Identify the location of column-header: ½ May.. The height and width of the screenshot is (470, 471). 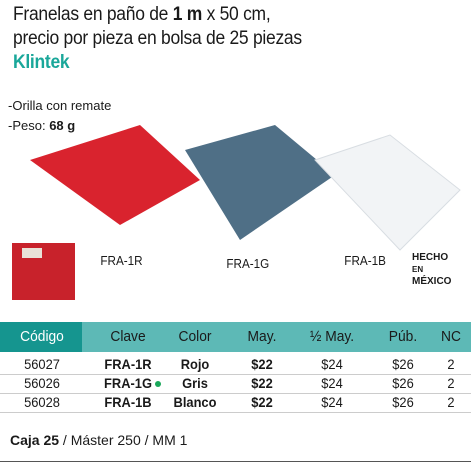
(332, 336).